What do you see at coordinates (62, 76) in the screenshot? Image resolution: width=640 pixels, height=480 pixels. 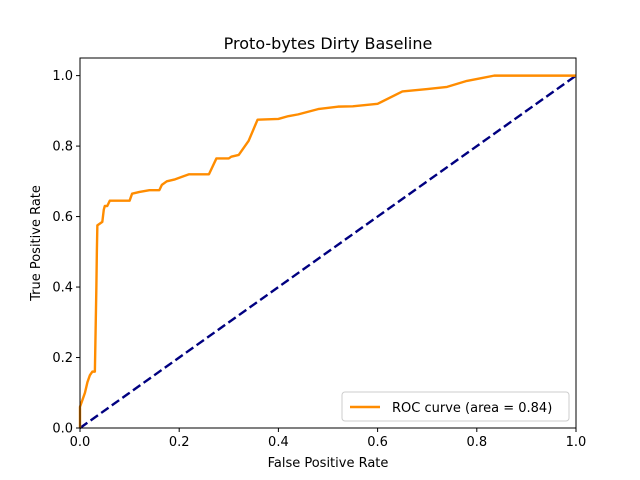 I see `y-tick-label: 1.0` at bounding box center [62, 76].